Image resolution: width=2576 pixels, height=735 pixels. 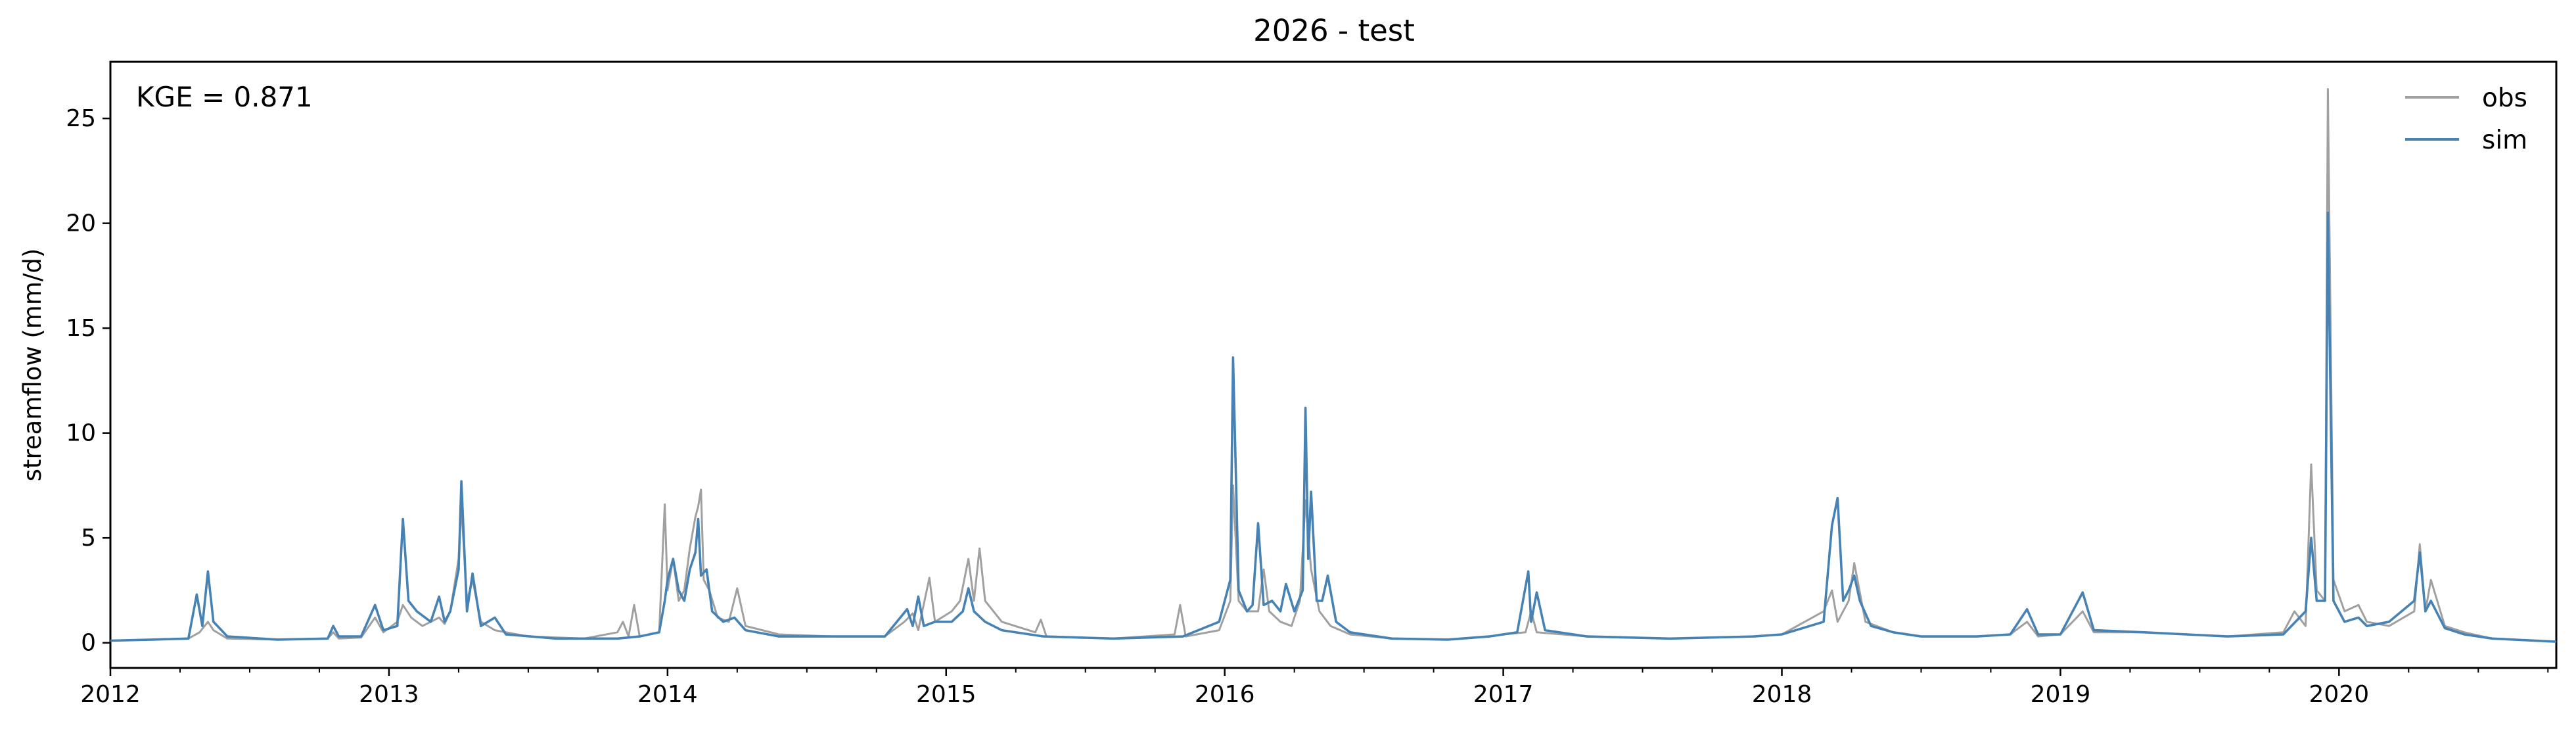 I want to click on x-tick-label: 2012, so click(x=111, y=694).